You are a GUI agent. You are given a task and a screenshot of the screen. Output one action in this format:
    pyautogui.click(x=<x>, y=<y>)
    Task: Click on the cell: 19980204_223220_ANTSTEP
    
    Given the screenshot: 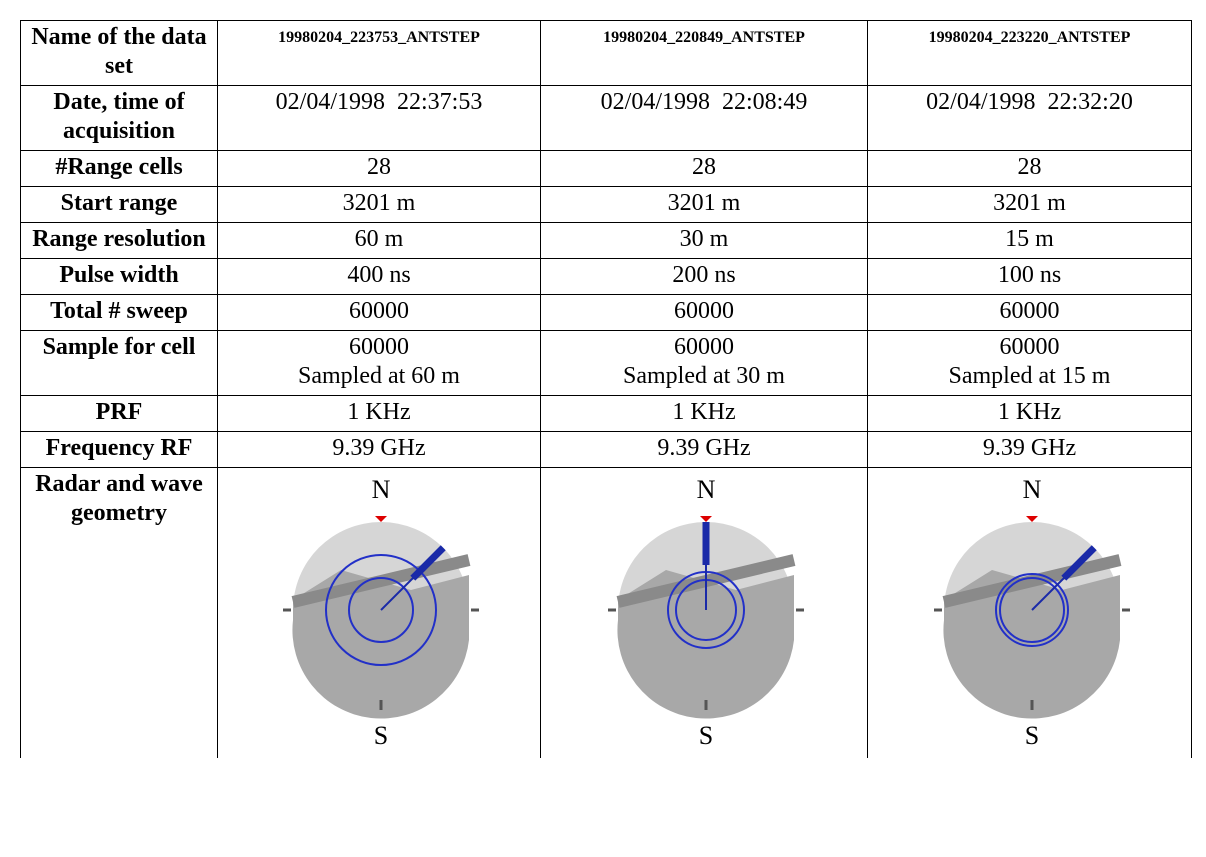 What is the action you would take?
    pyautogui.click(x=1029, y=53)
    